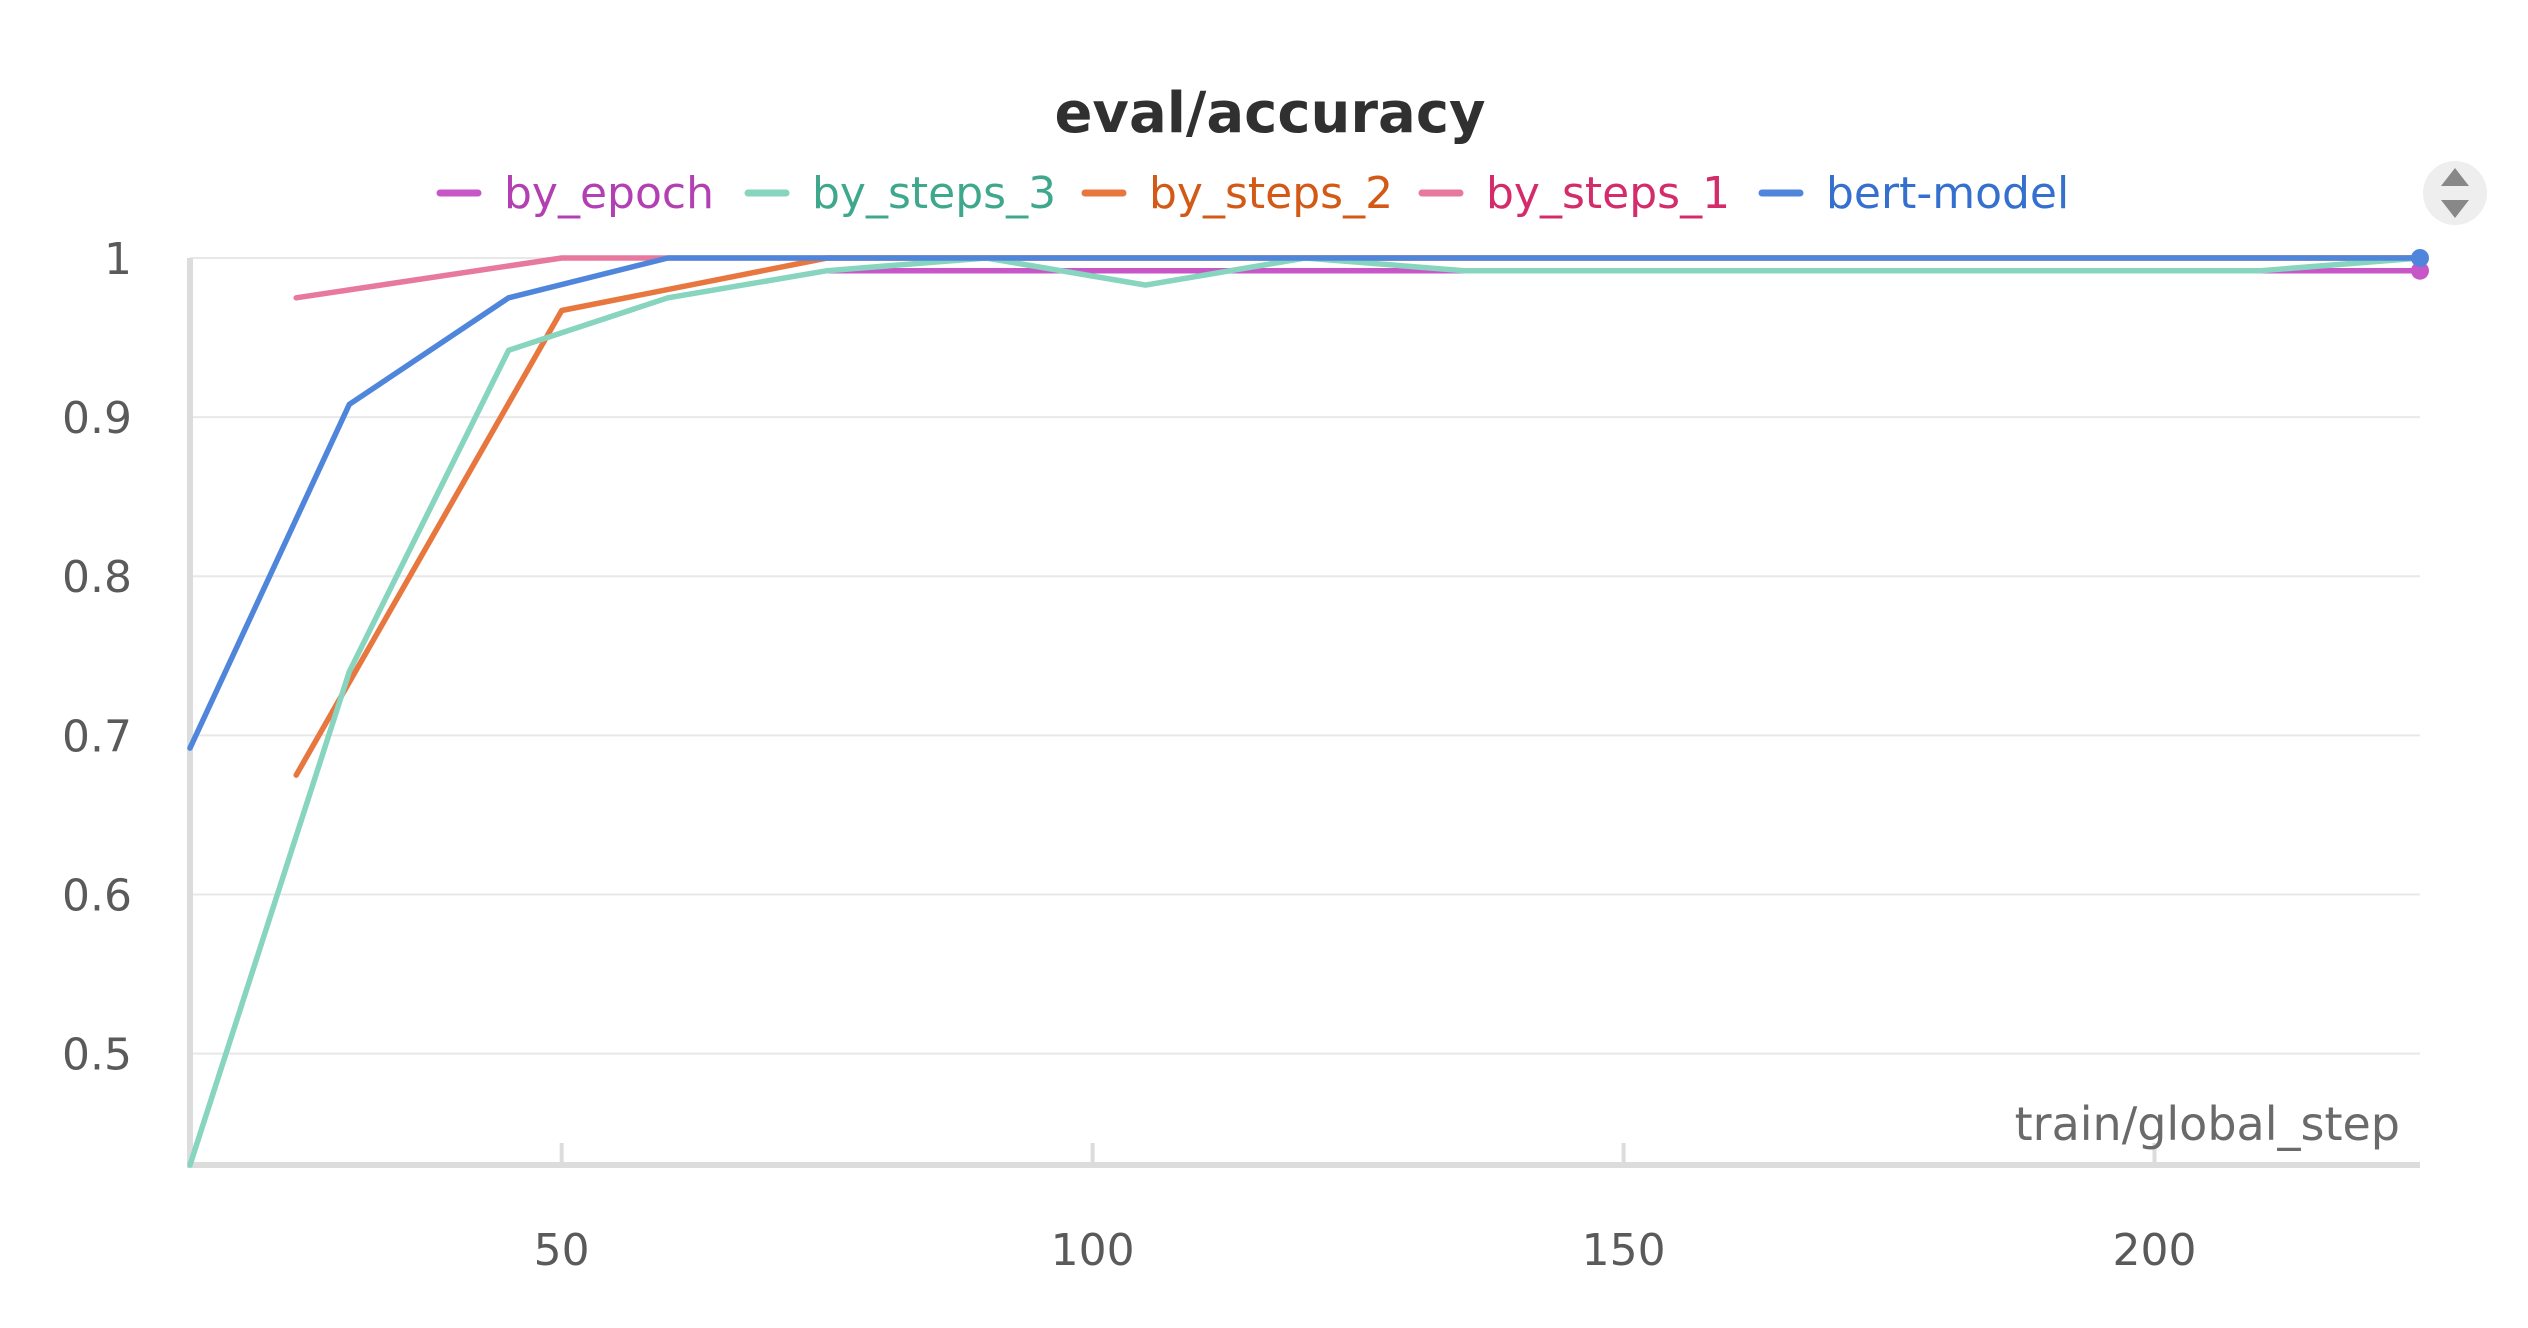  What do you see at coordinates (2207, 1124) in the screenshot?
I see `x-axis-label: train/global_step` at bounding box center [2207, 1124].